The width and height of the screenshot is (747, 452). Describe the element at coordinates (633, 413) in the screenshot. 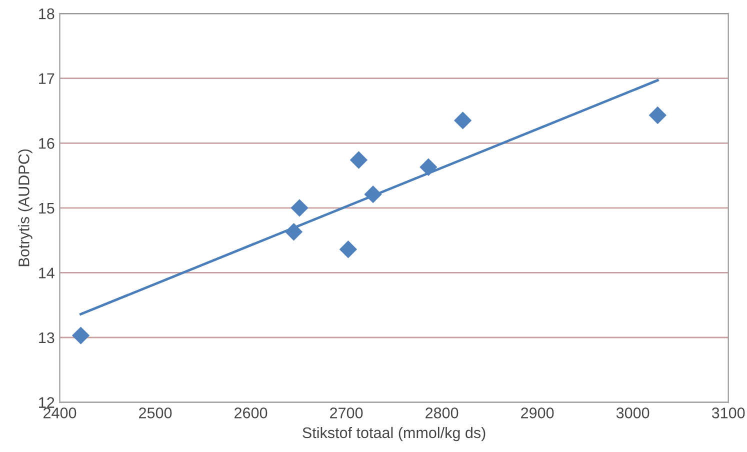

I see `x-tick-label: 3000` at that location.